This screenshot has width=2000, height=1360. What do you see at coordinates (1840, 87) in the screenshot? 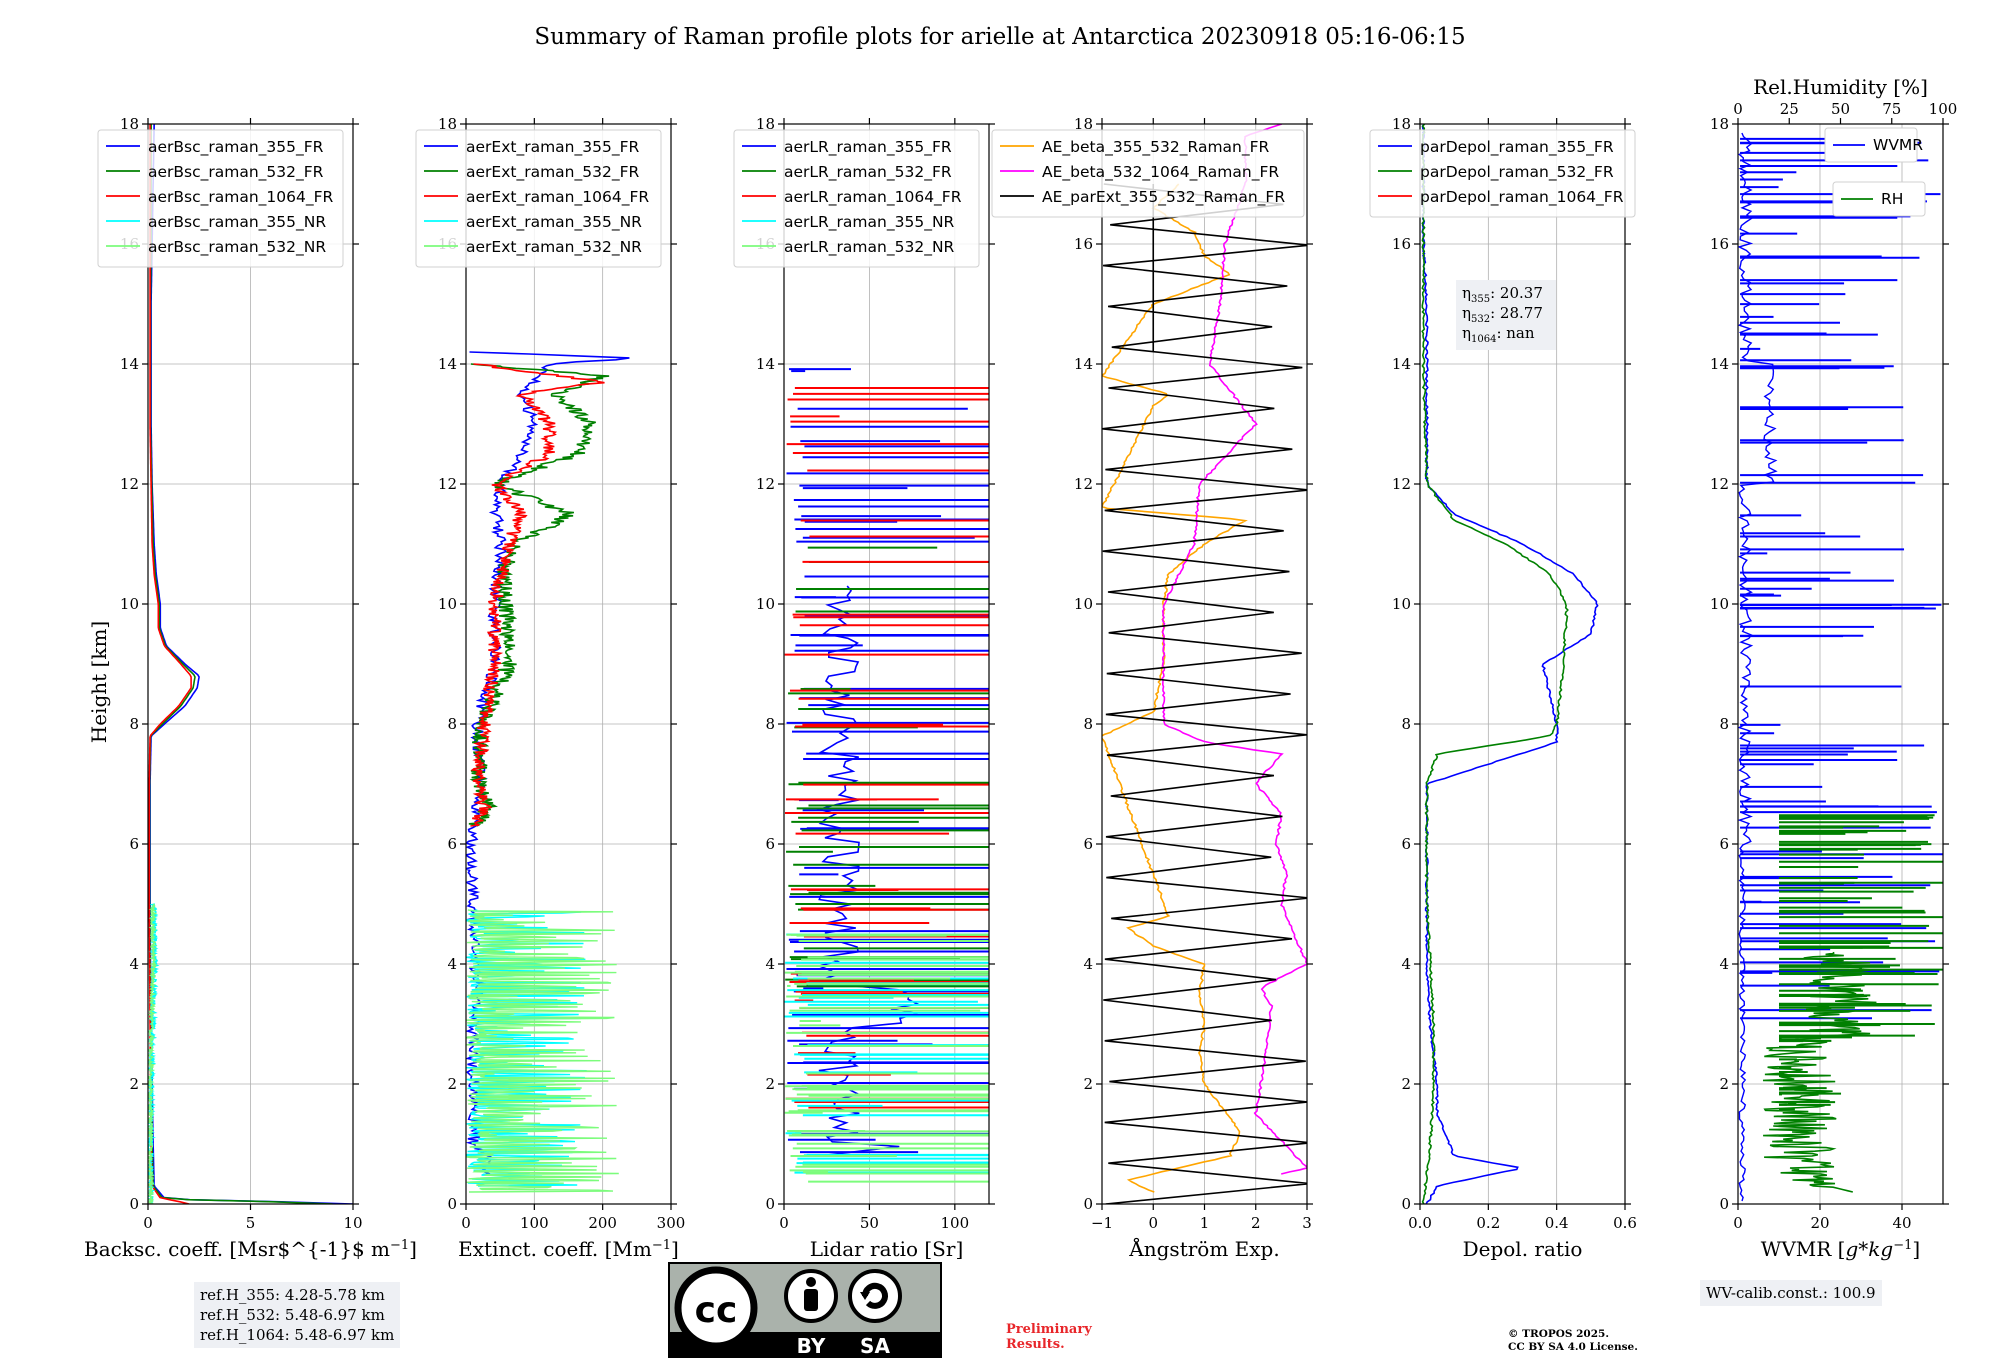
I see `top-axis-label: Rel.Humidity [%]` at bounding box center [1840, 87].